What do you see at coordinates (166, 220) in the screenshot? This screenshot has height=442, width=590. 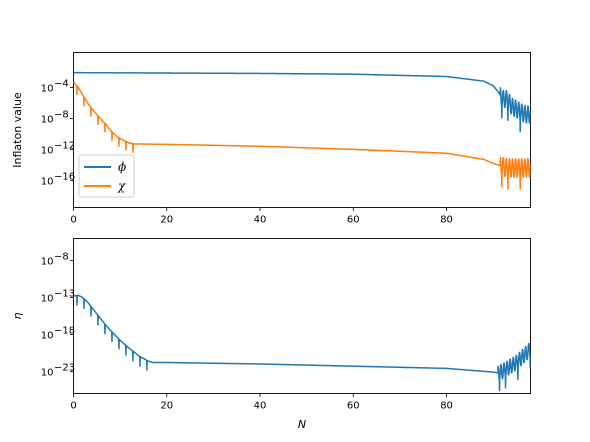 I see `x-tick-label-0-1: 20` at bounding box center [166, 220].